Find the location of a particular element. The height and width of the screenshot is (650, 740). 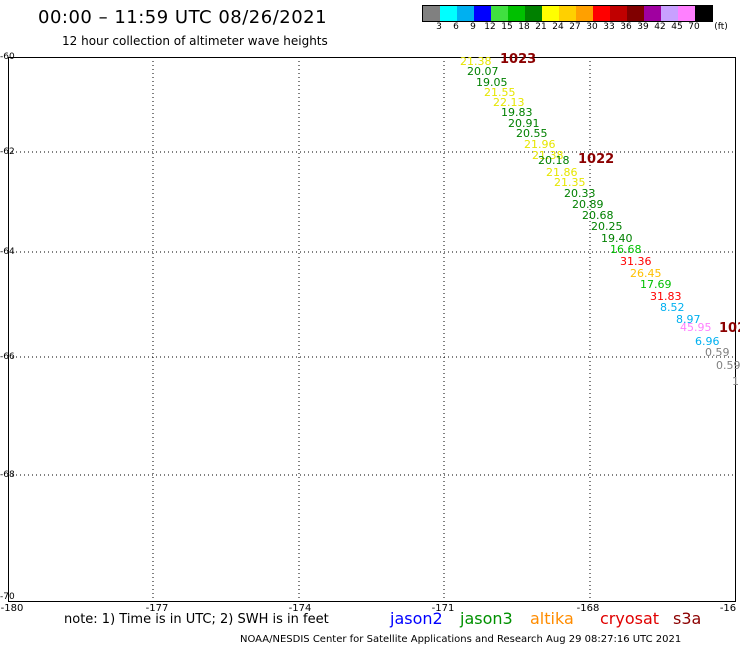

wave-height-value: 20.68 is located at coordinates (598, 215).